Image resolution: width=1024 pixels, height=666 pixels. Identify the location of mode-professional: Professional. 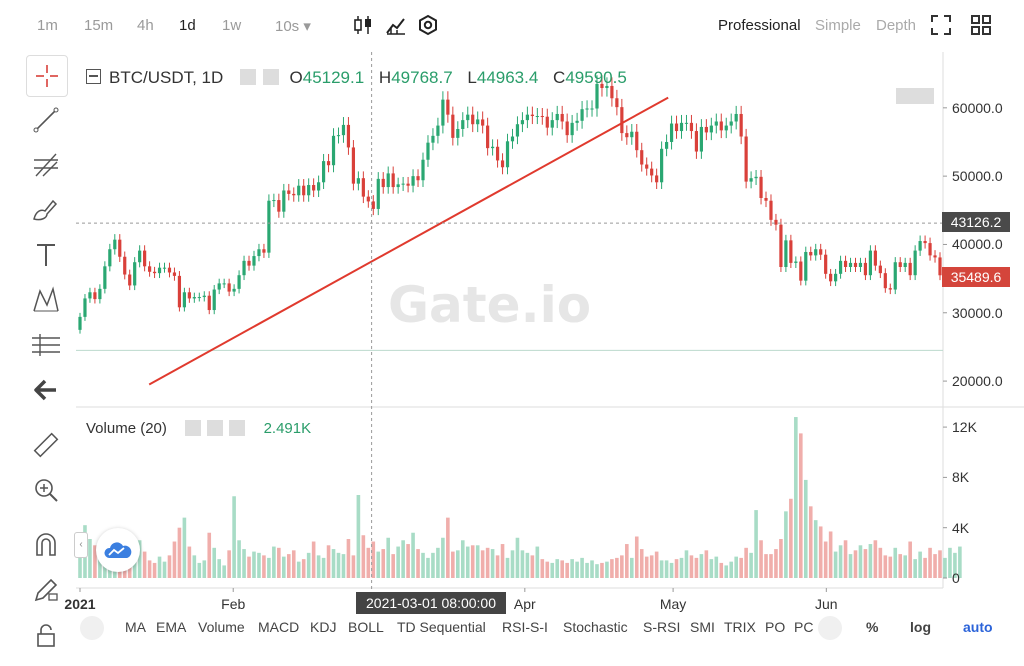
(759, 25).